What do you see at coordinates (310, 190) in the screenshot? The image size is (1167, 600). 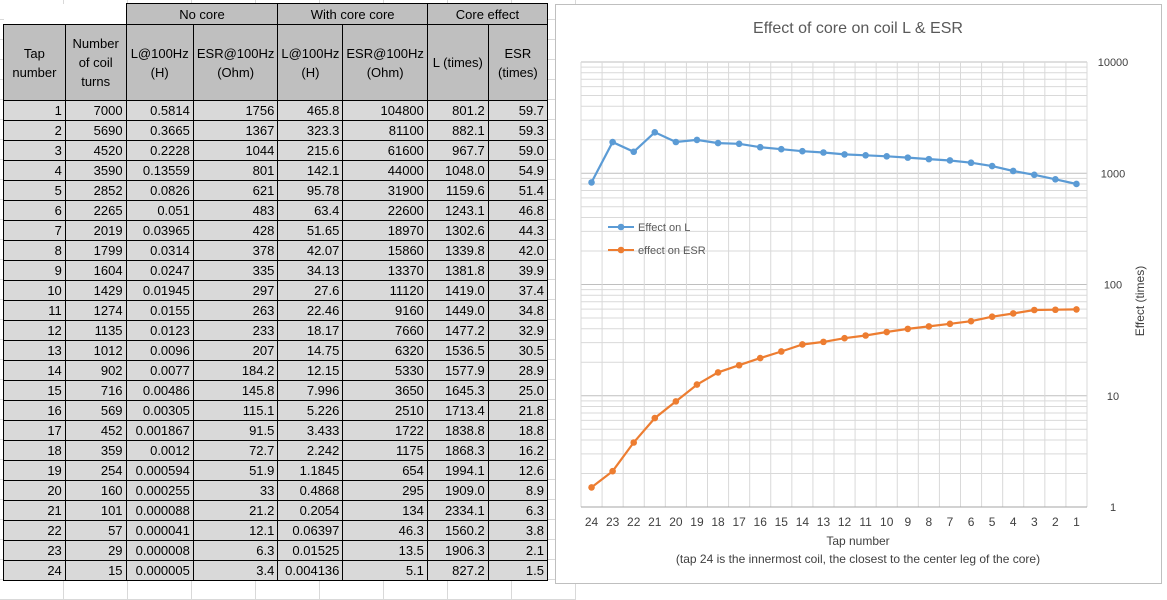 I see `cell-l-core: 95.78` at bounding box center [310, 190].